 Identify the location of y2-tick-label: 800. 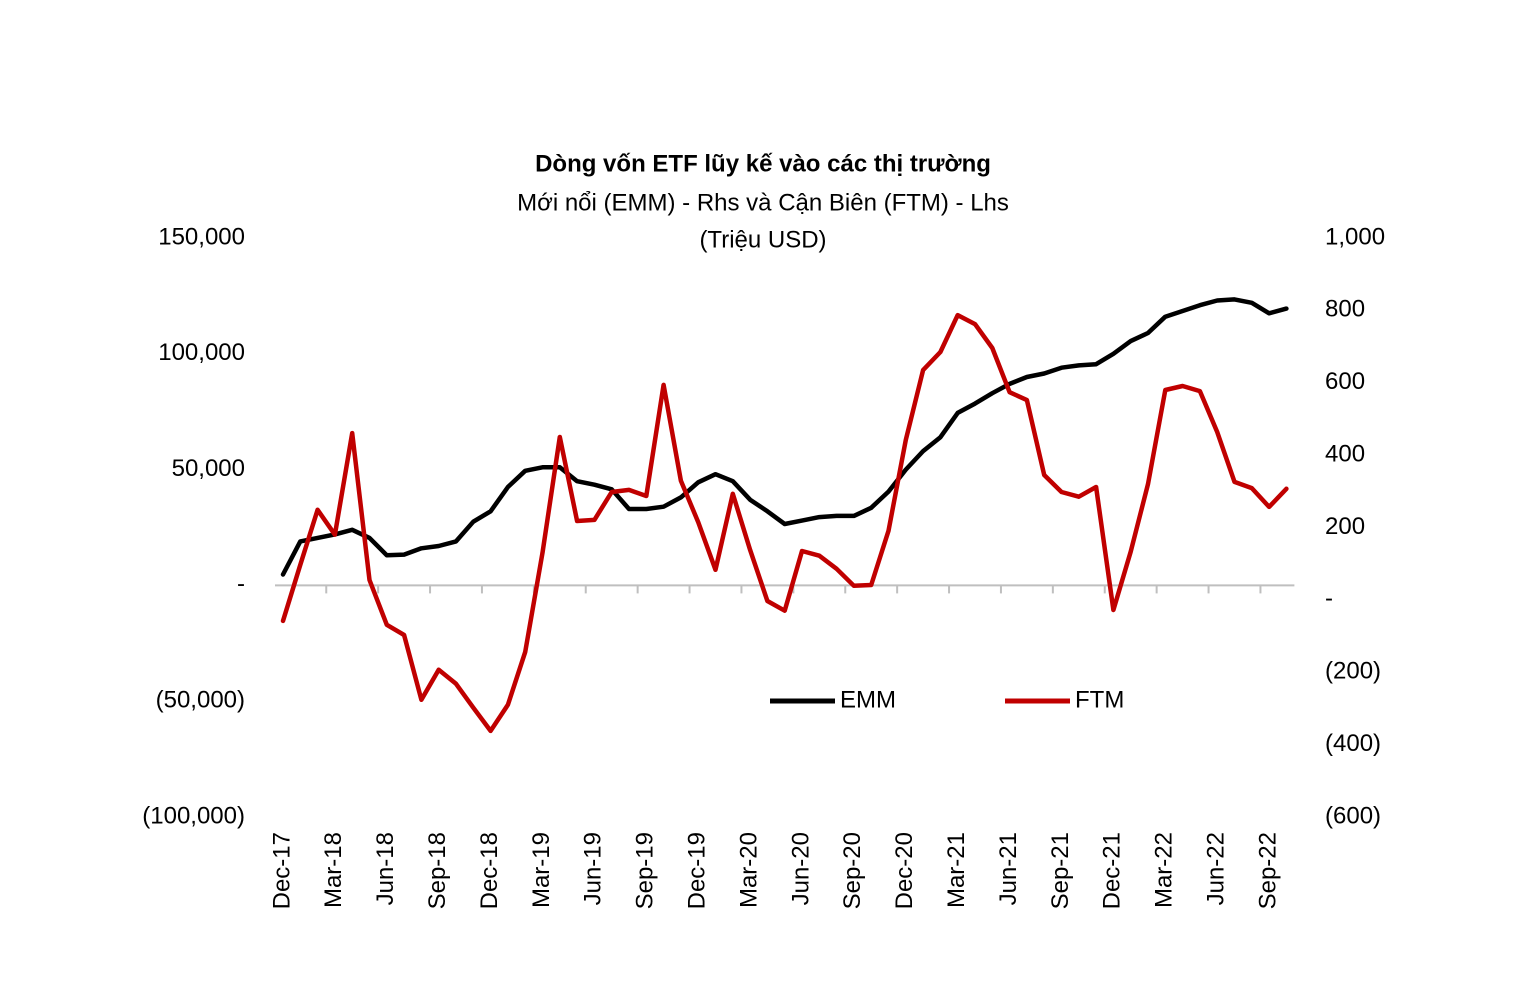
(1345, 309).